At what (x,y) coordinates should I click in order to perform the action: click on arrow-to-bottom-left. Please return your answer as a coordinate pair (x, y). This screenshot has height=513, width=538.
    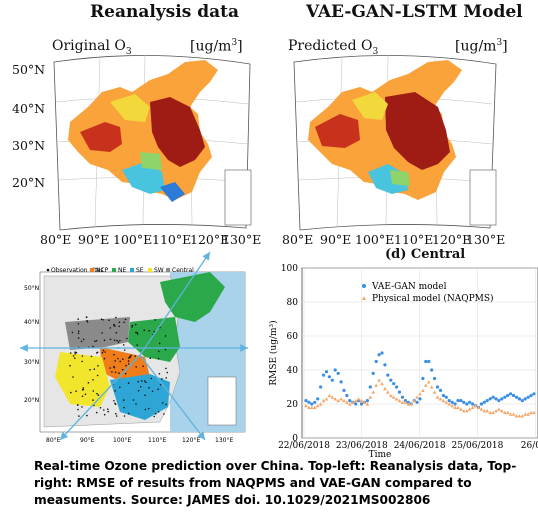
    Looking at the image, I should click on (100, 397).